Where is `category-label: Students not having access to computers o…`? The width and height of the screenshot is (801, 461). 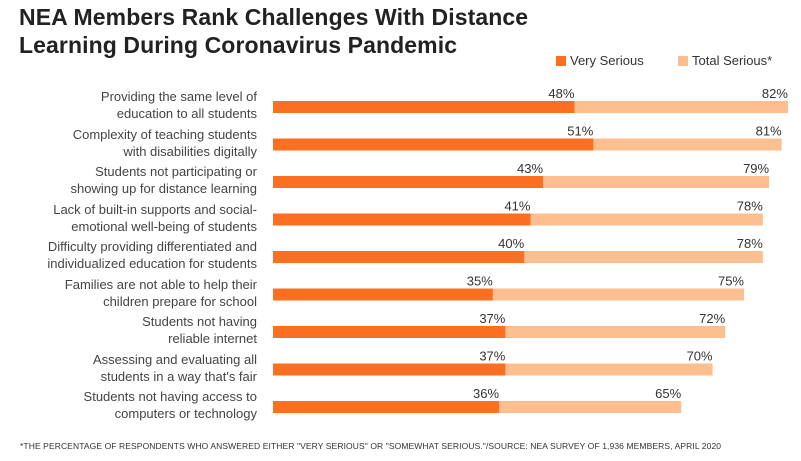 category-label: Students not having access to computers o… is located at coordinates (128, 405).